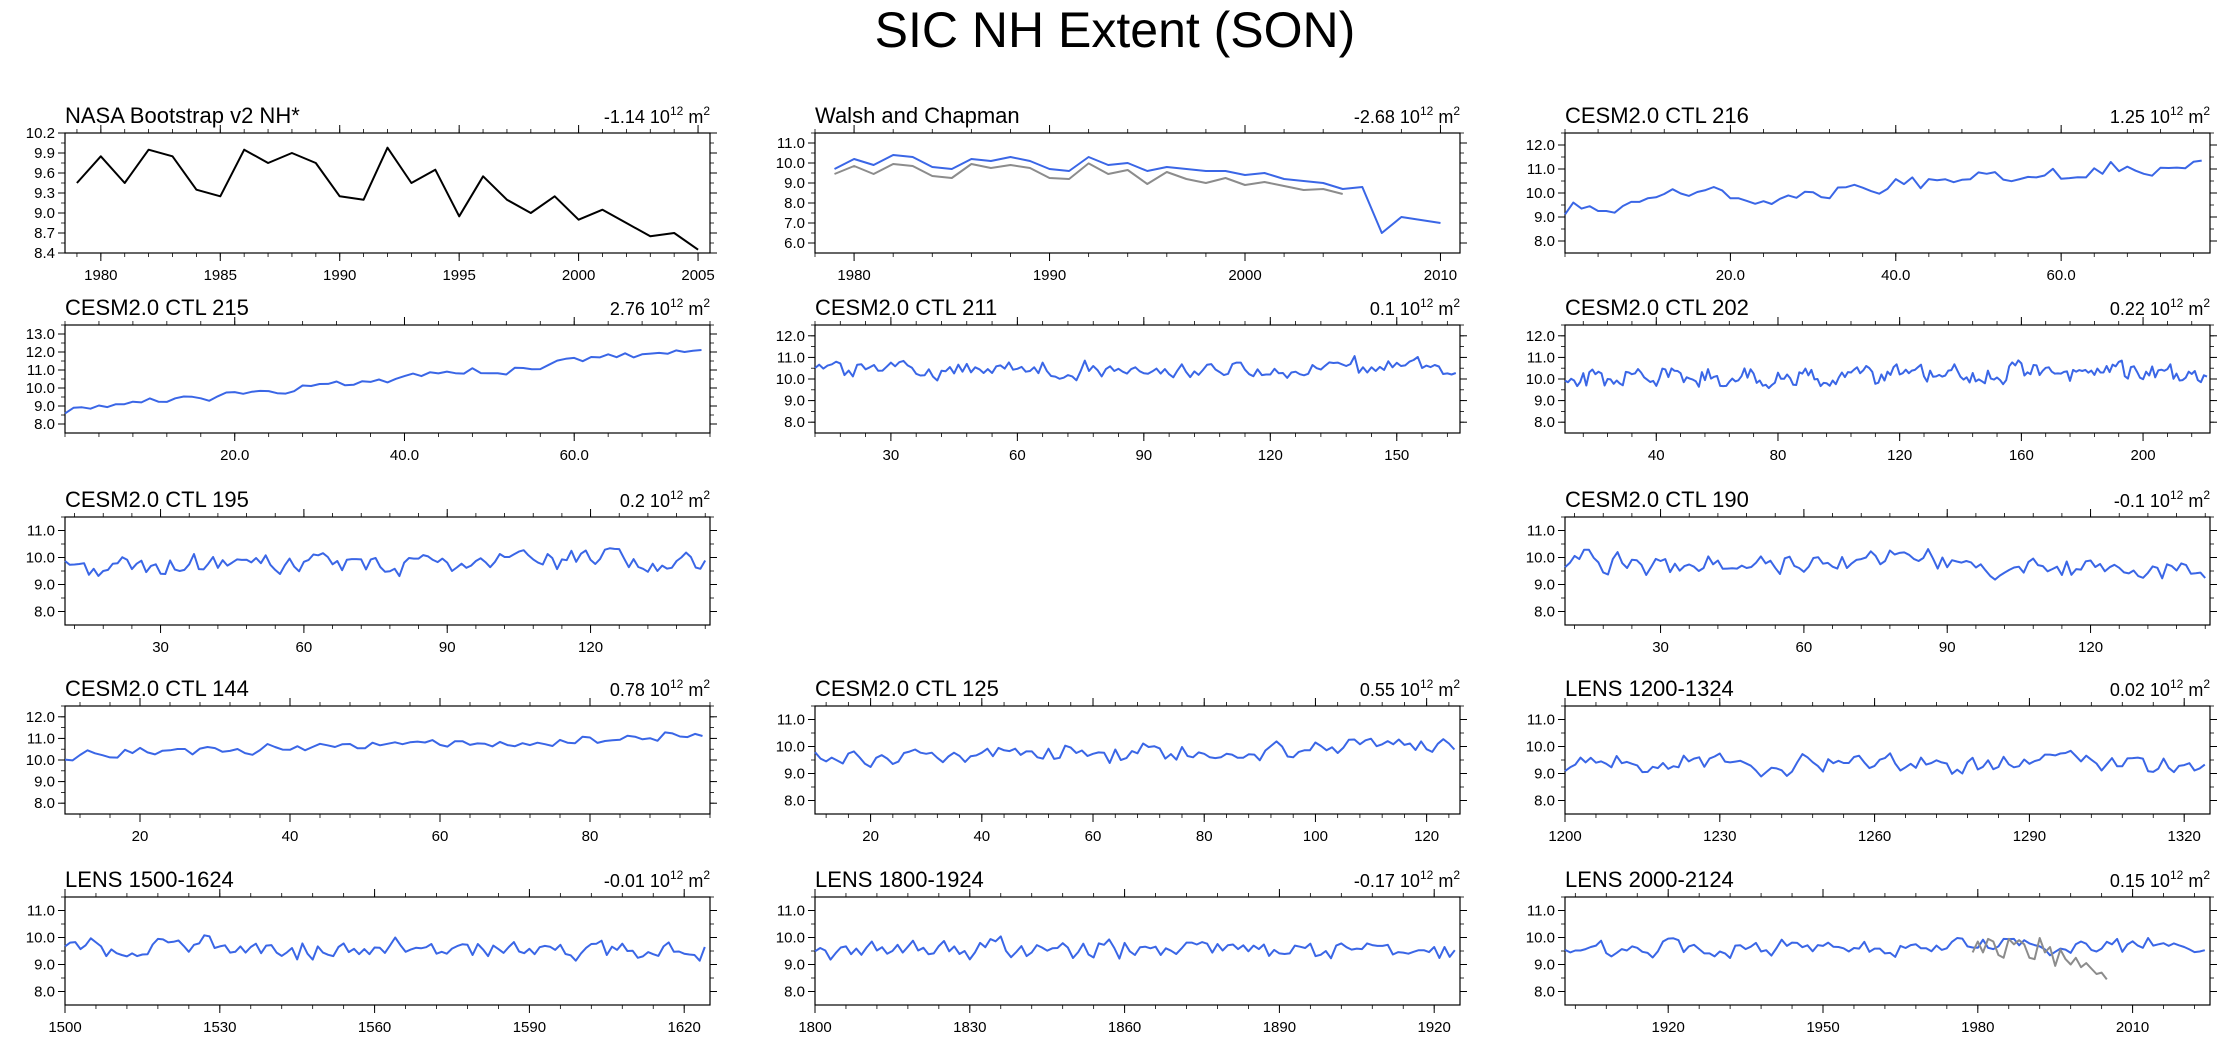 This screenshot has width=2230, height=1053. Describe the element at coordinates (969, 1027) in the screenshot. I see `x-tick-label: 1830` at that location.